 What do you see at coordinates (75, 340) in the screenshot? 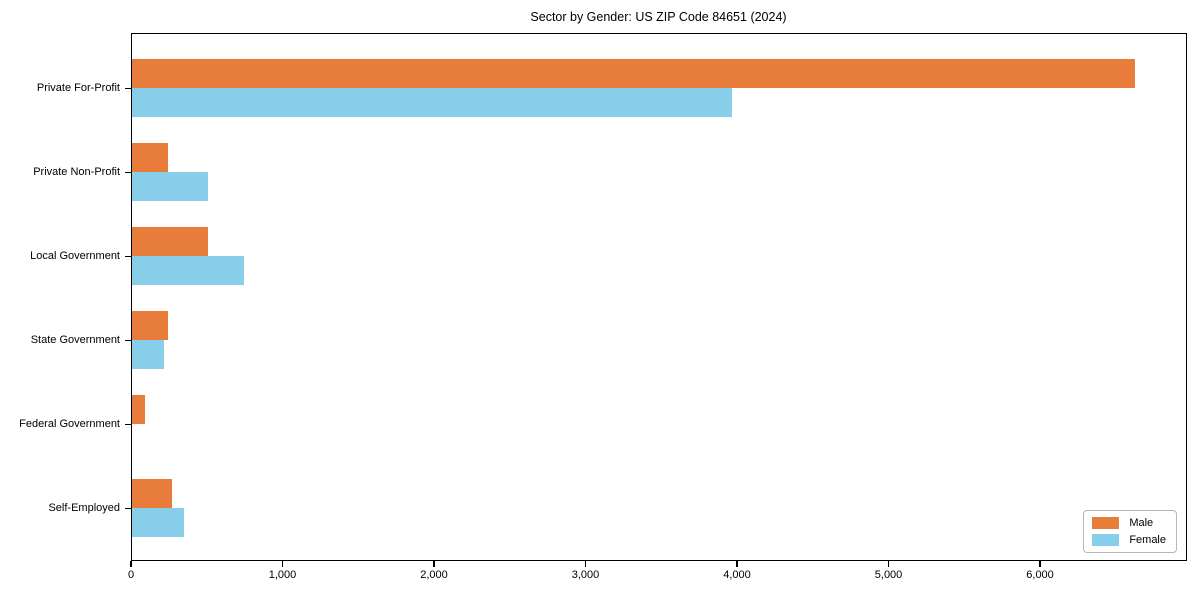
I see `y-tick-label: State Government` at bounding box center [75, 340].